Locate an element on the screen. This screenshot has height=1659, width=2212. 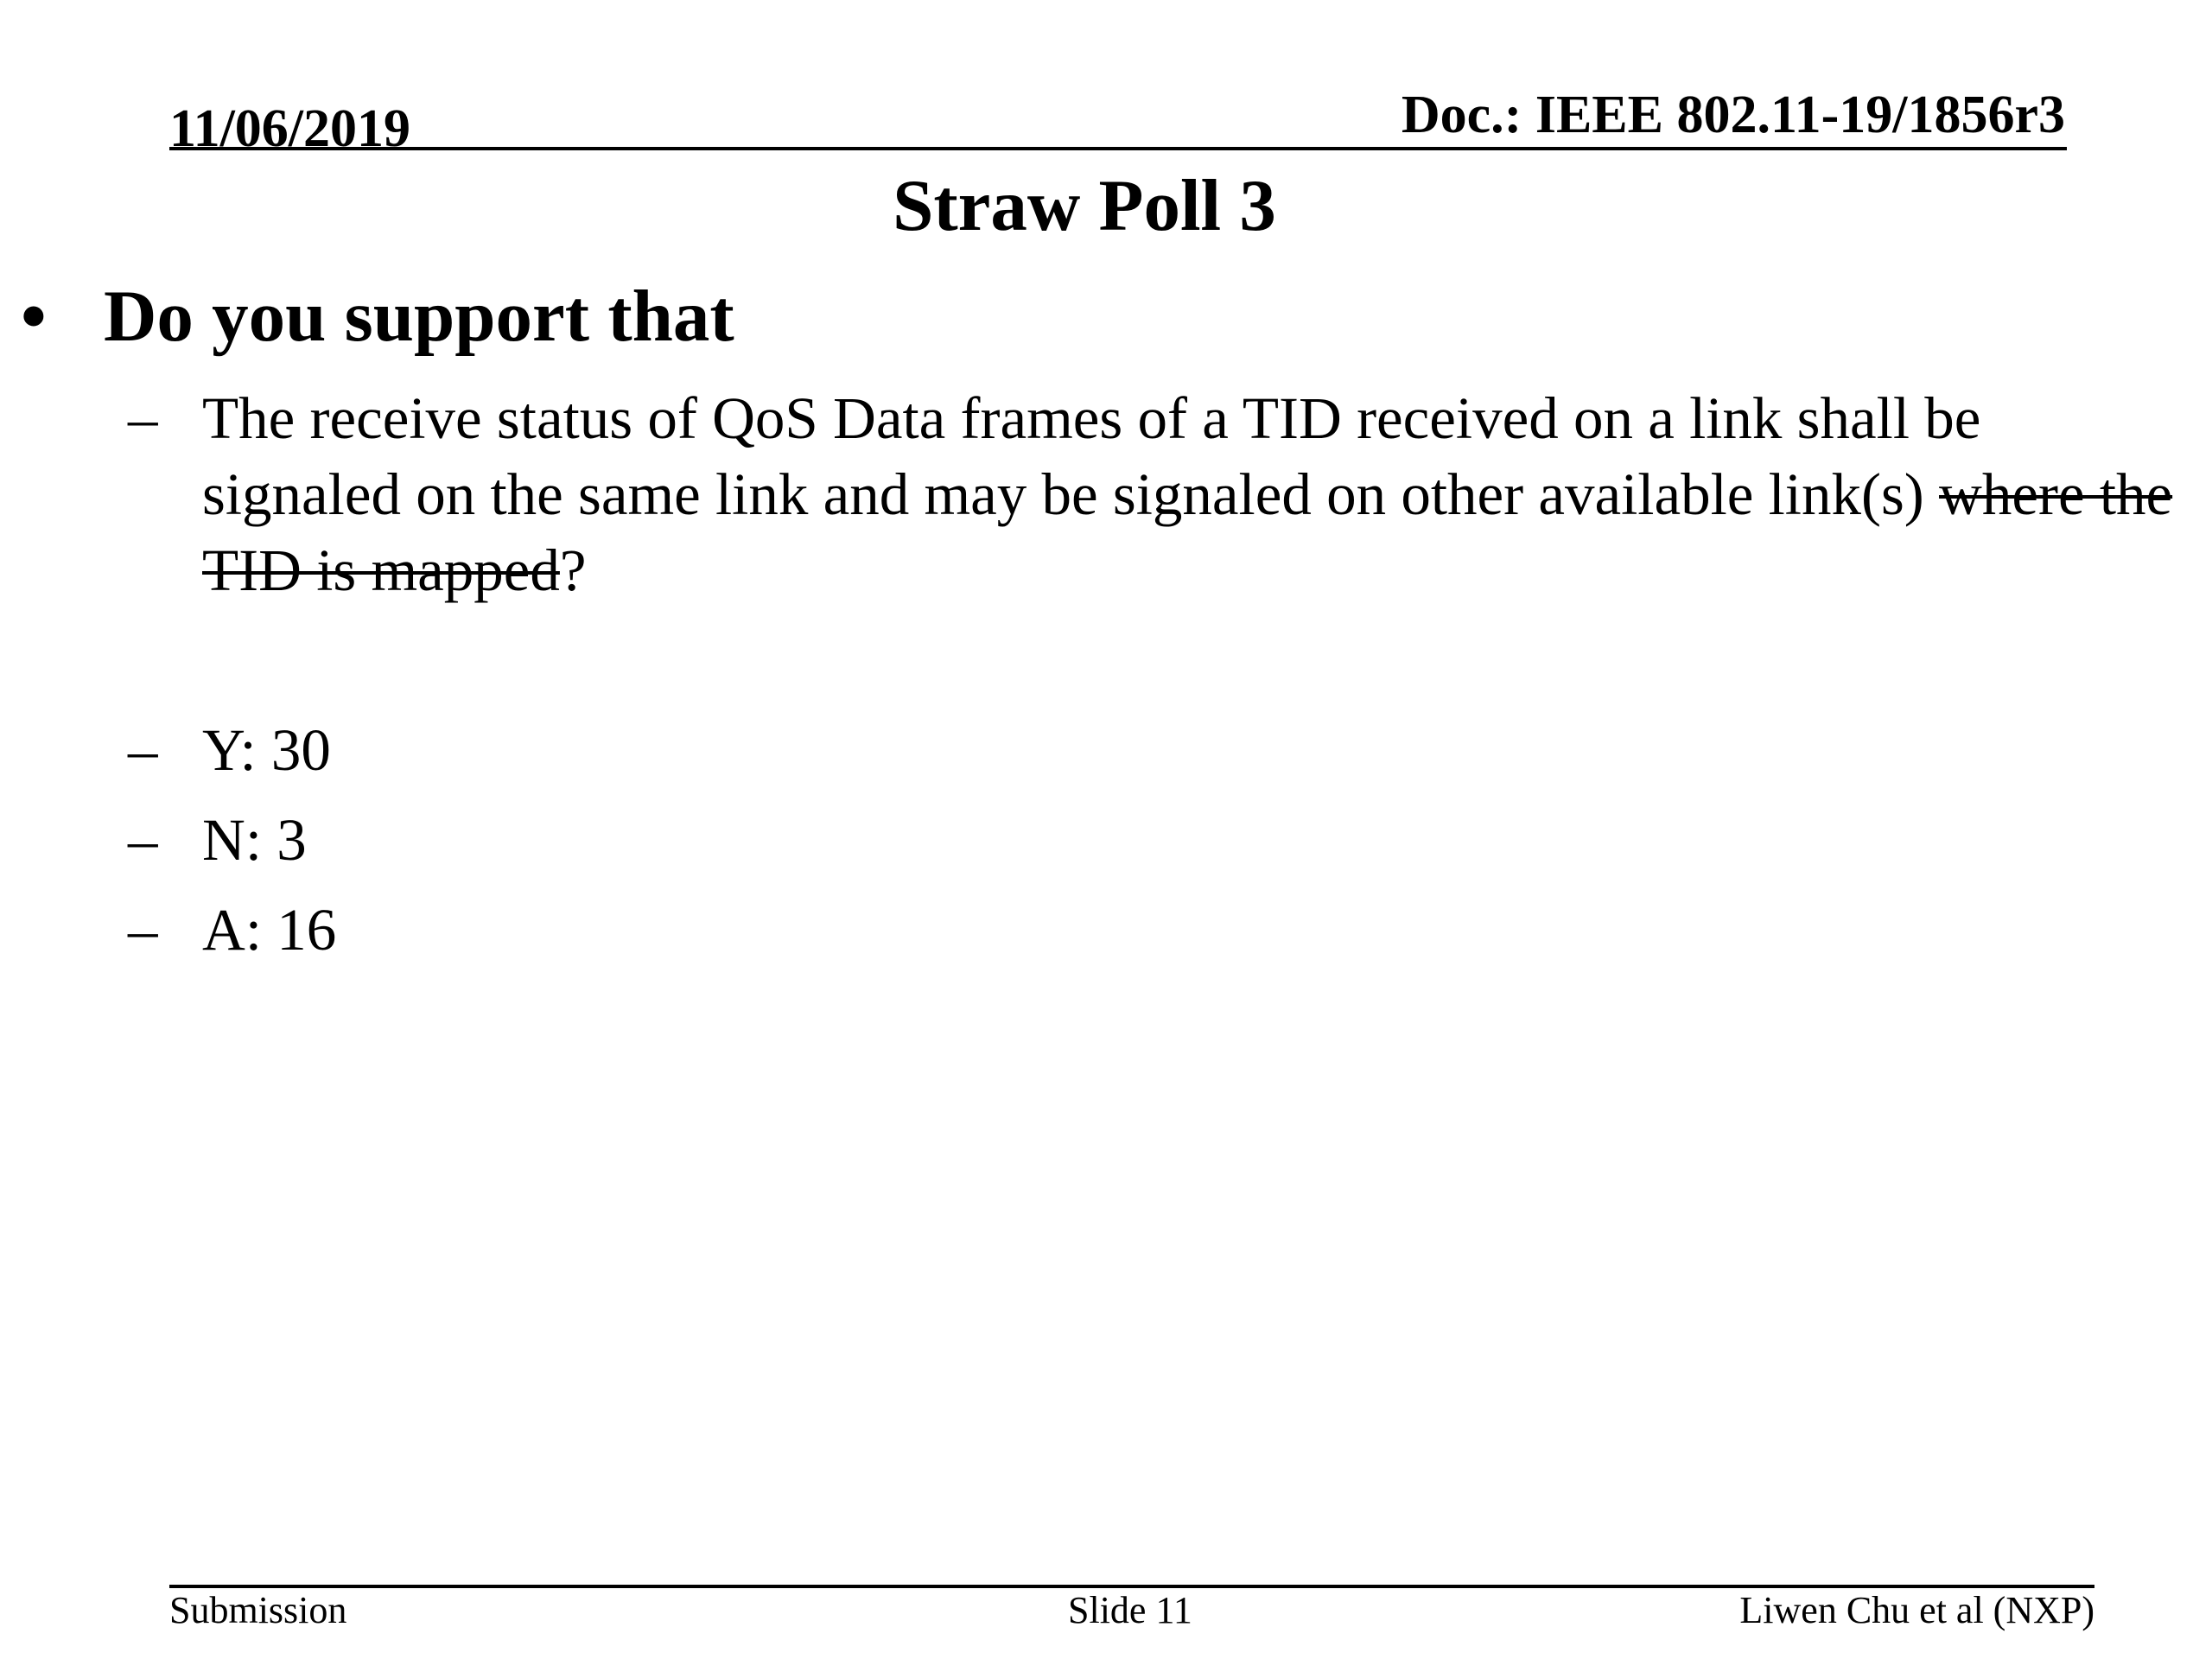
footer-slide-number: Slide 11 is located at coordinates (1130, 1610).